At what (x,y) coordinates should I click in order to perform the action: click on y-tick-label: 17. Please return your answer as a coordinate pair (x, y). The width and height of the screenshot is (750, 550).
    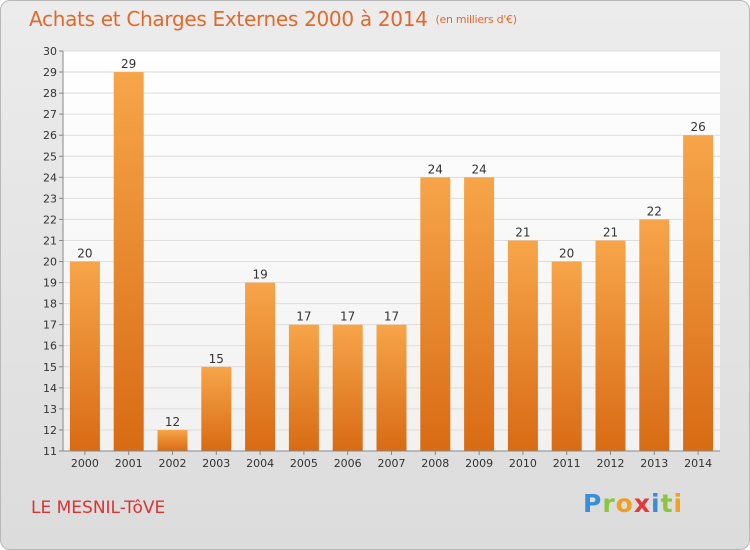
    Looking at the image, I should click on (50, 325).